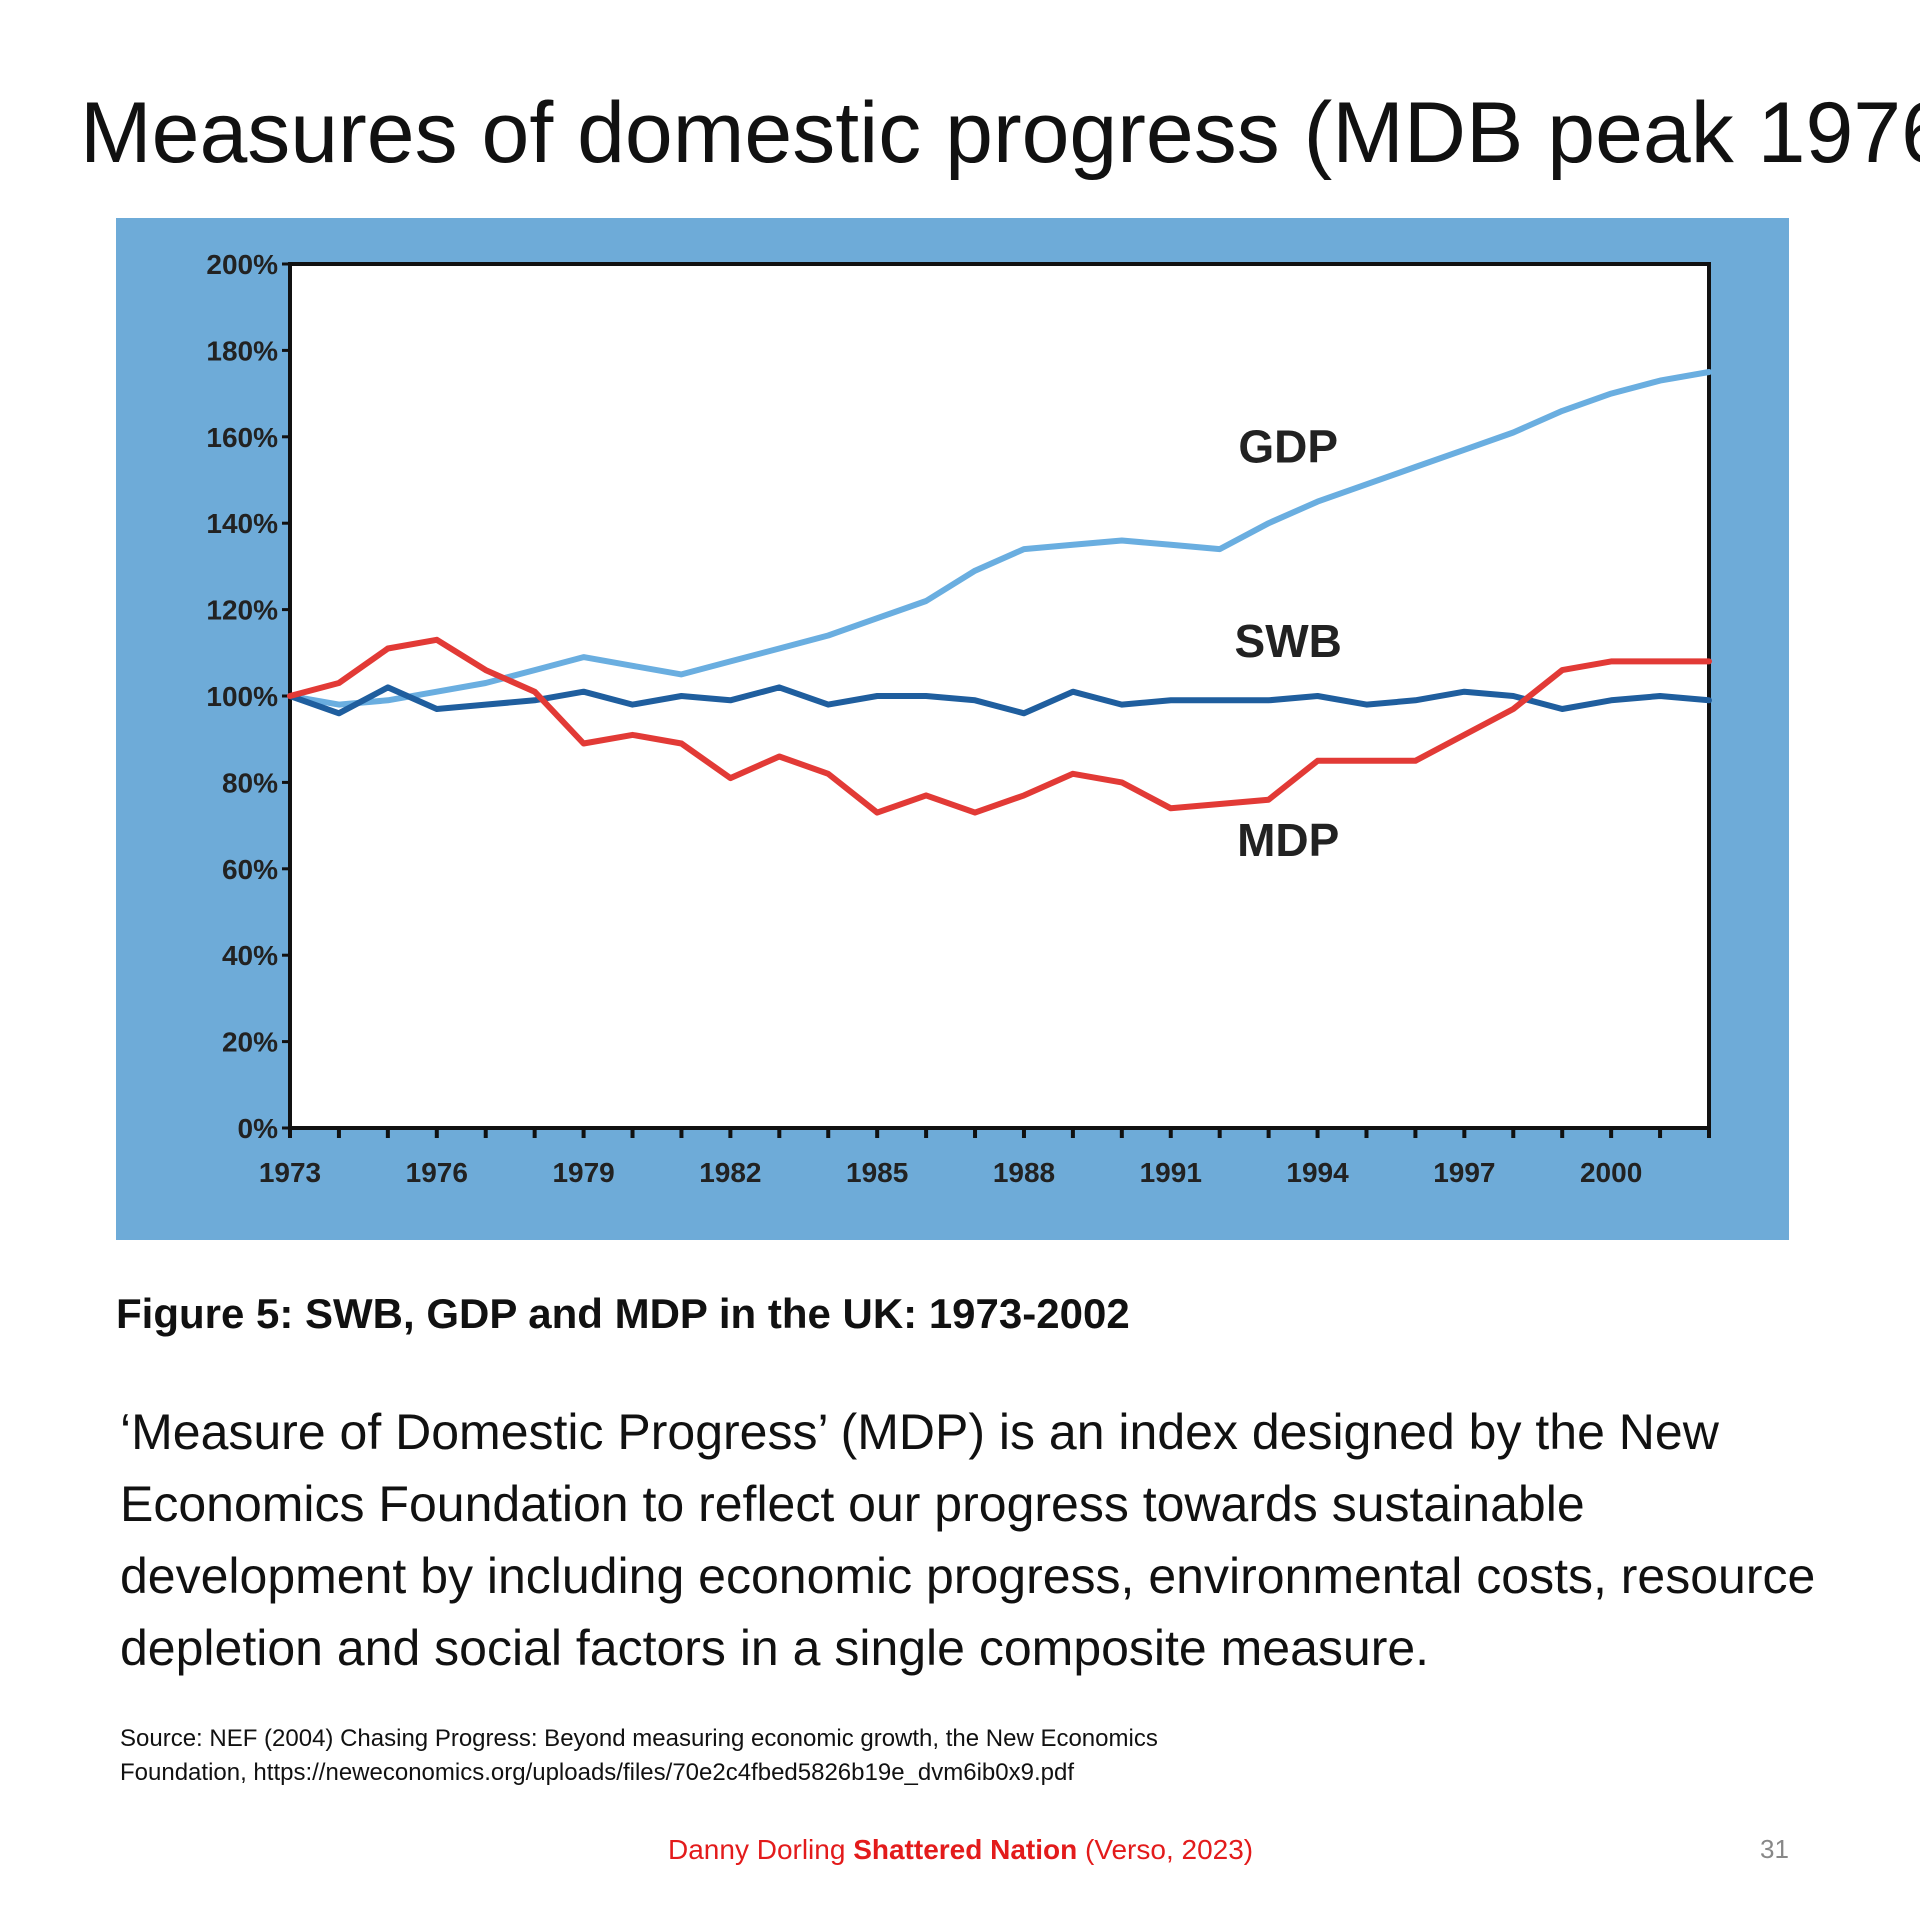 The height and width of the screenshot is (1920, 1920). I want to click on series-label-gdp: GDP, so click(1288, 447).